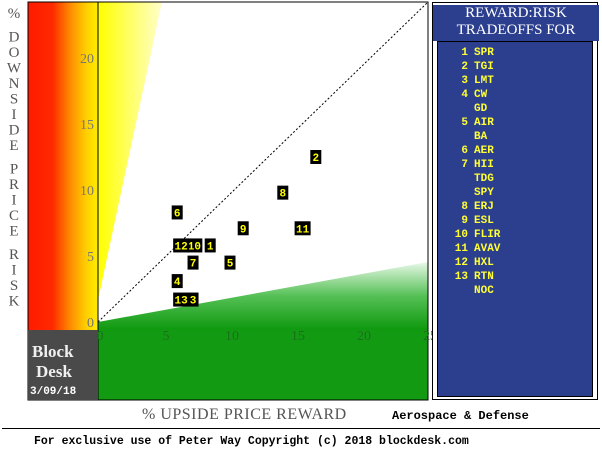 The height and width of the screenshot is (460, 602). I want to click on legend-rank: 10, so click(461, 235).